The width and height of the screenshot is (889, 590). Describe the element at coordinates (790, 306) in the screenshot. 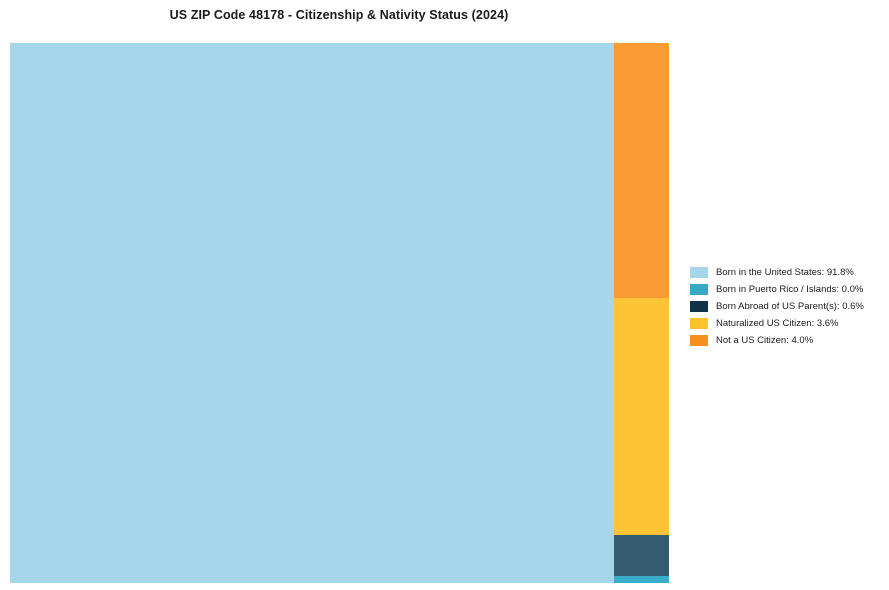

I see `legend-item-label: Born Abroad of US Parent(s): 0.6%` at that location.